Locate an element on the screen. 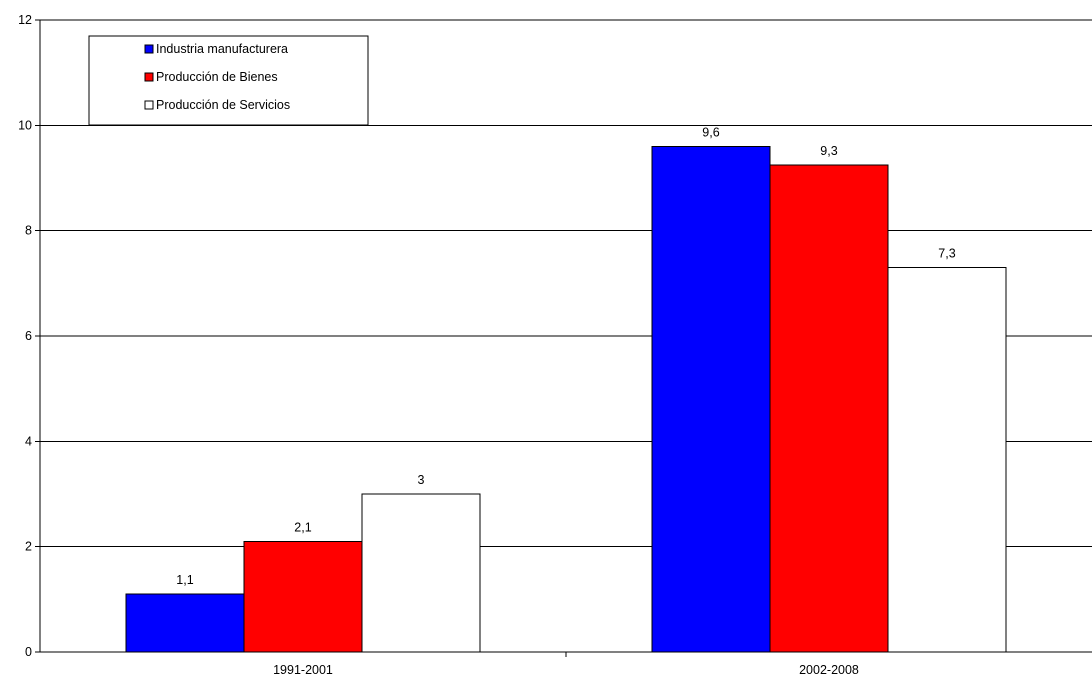  y-tick-label: 0 is located at coordinates (28, 652).